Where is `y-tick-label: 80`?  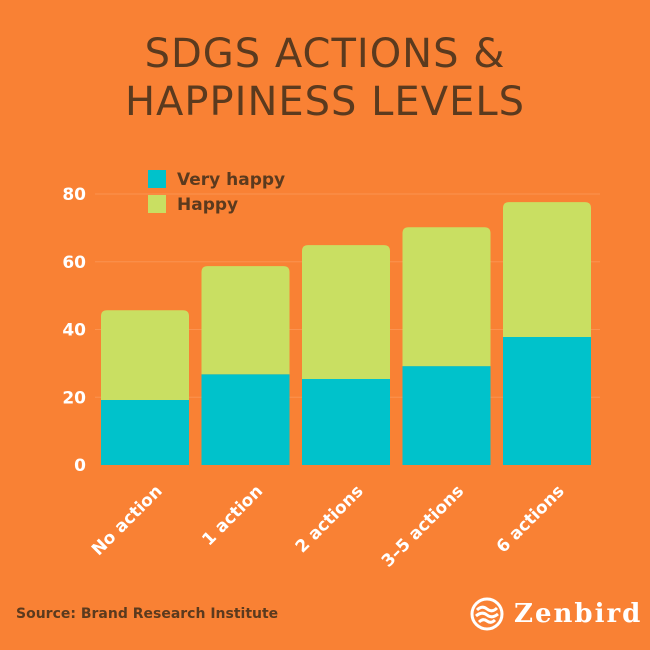 y-tick-label: 80 is located at coordinates (74, 195).